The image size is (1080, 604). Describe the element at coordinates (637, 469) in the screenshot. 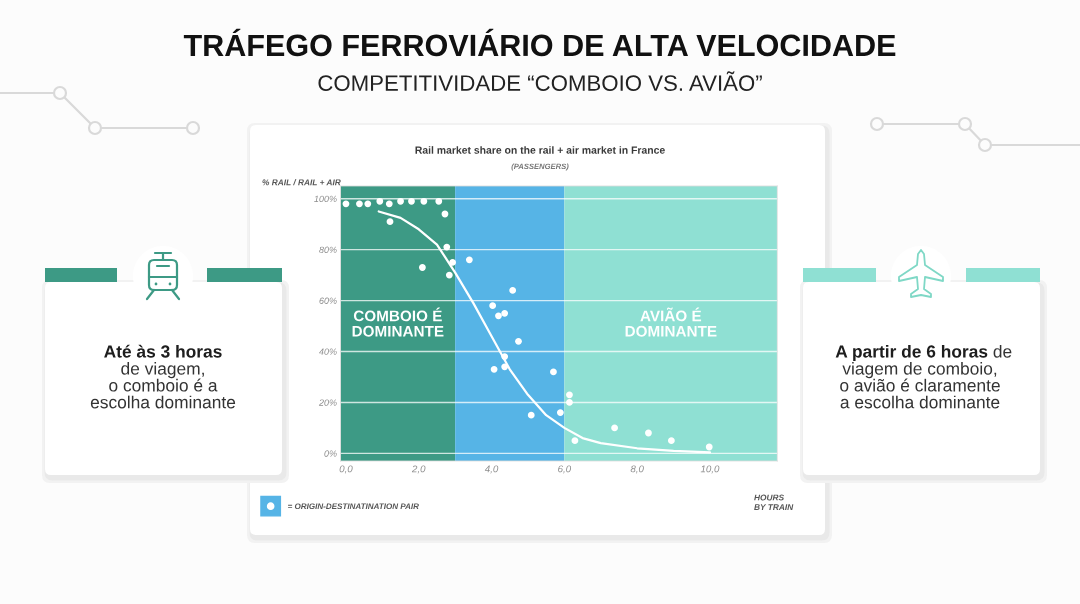

I see `x-tick-label: 8,0` at that location.